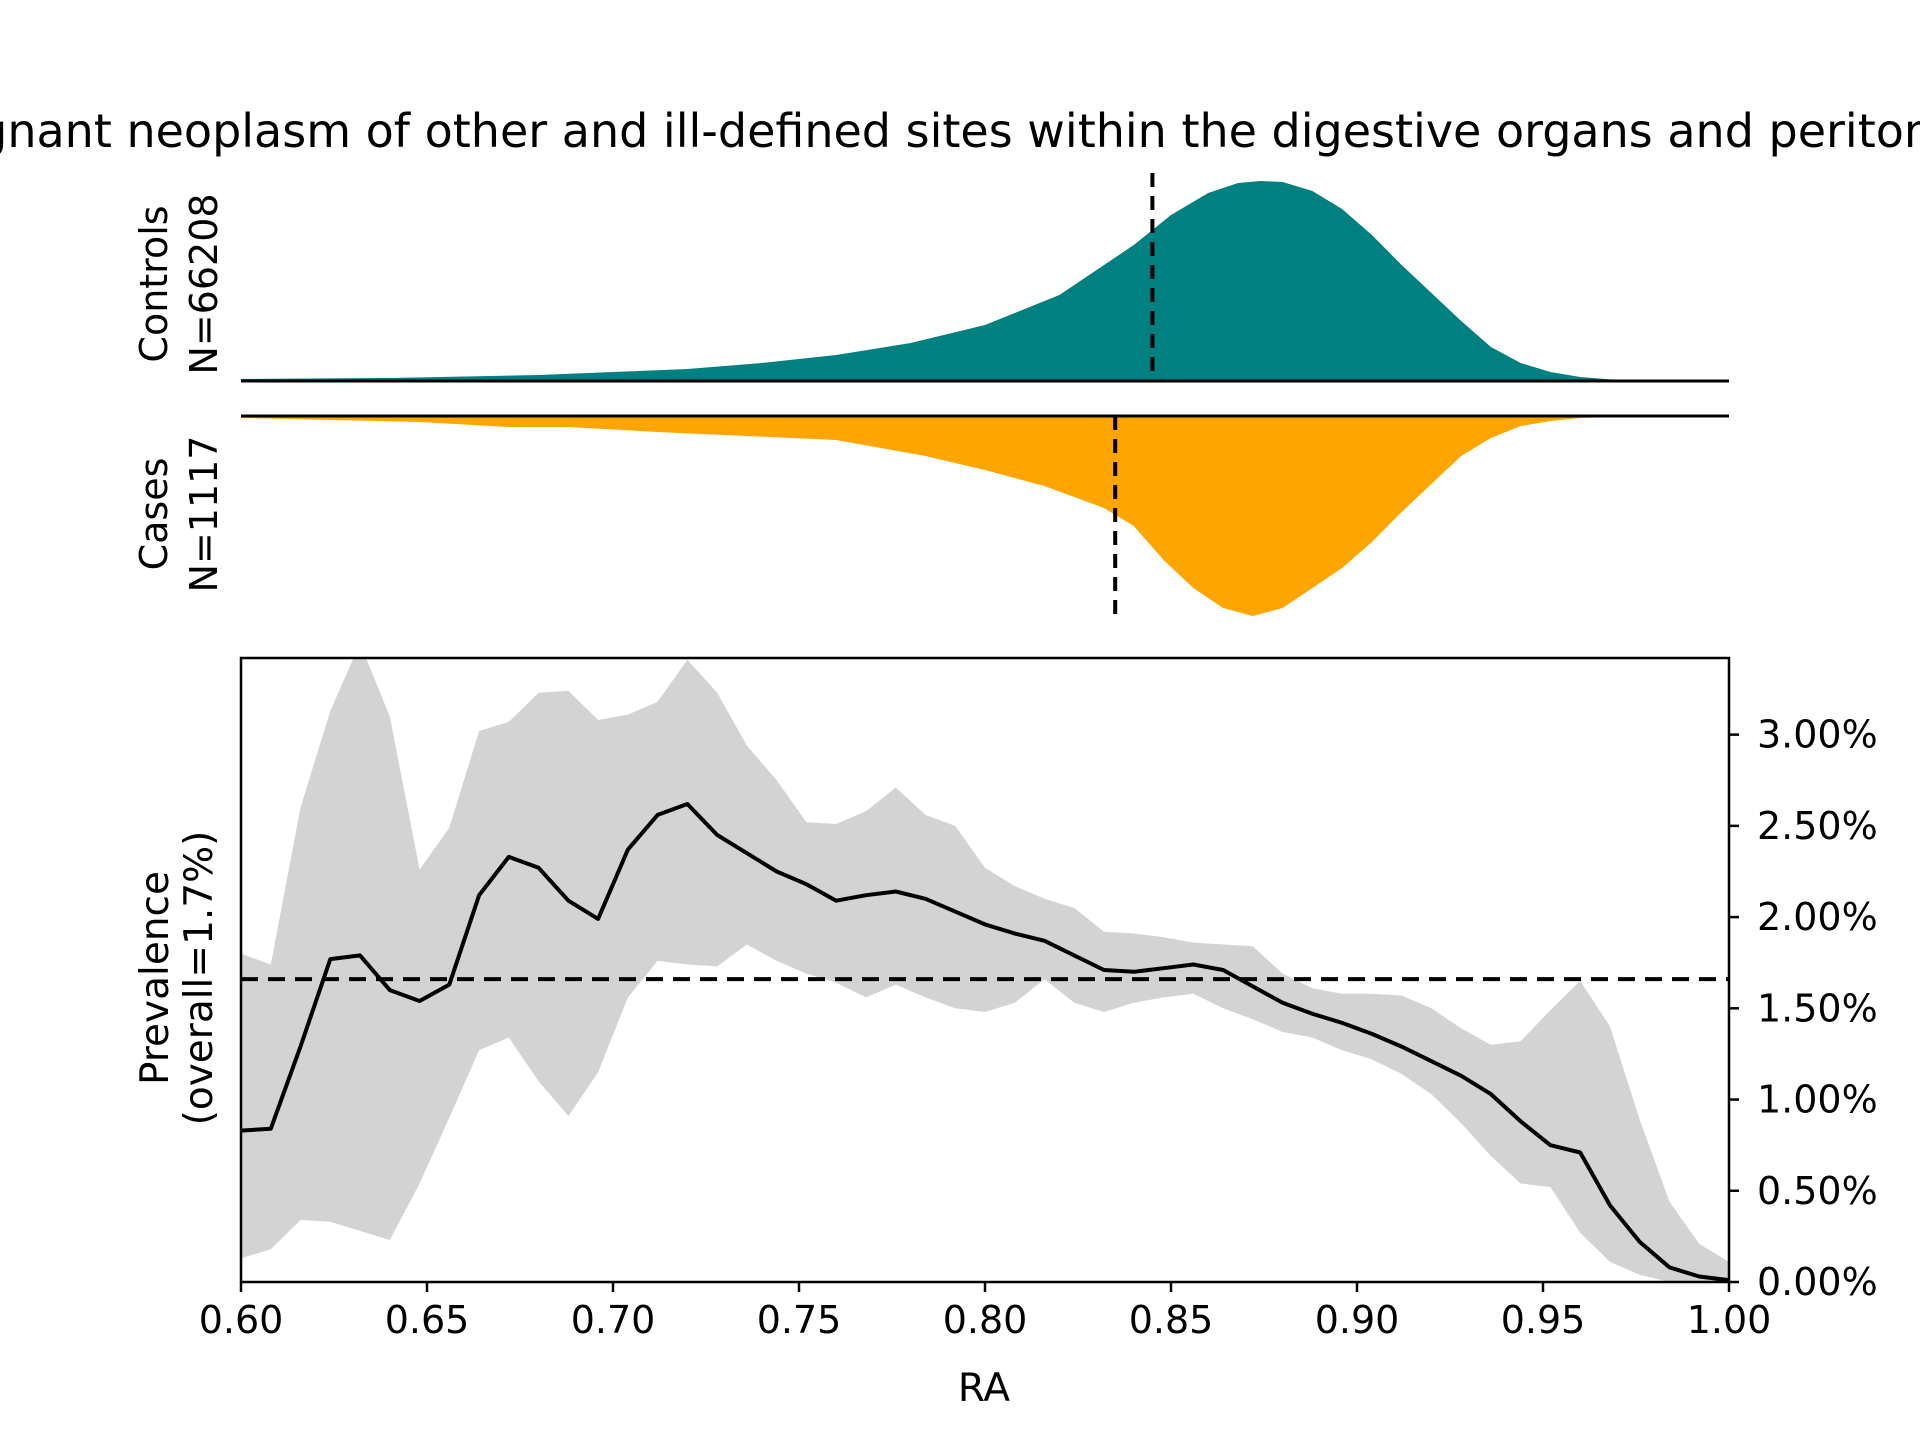 This screenshot has width=1920, height=1440. What do you see at coordinates (985, 516) in the screenshot?
I see `cases-density-area` at bounding box center [985, 516].